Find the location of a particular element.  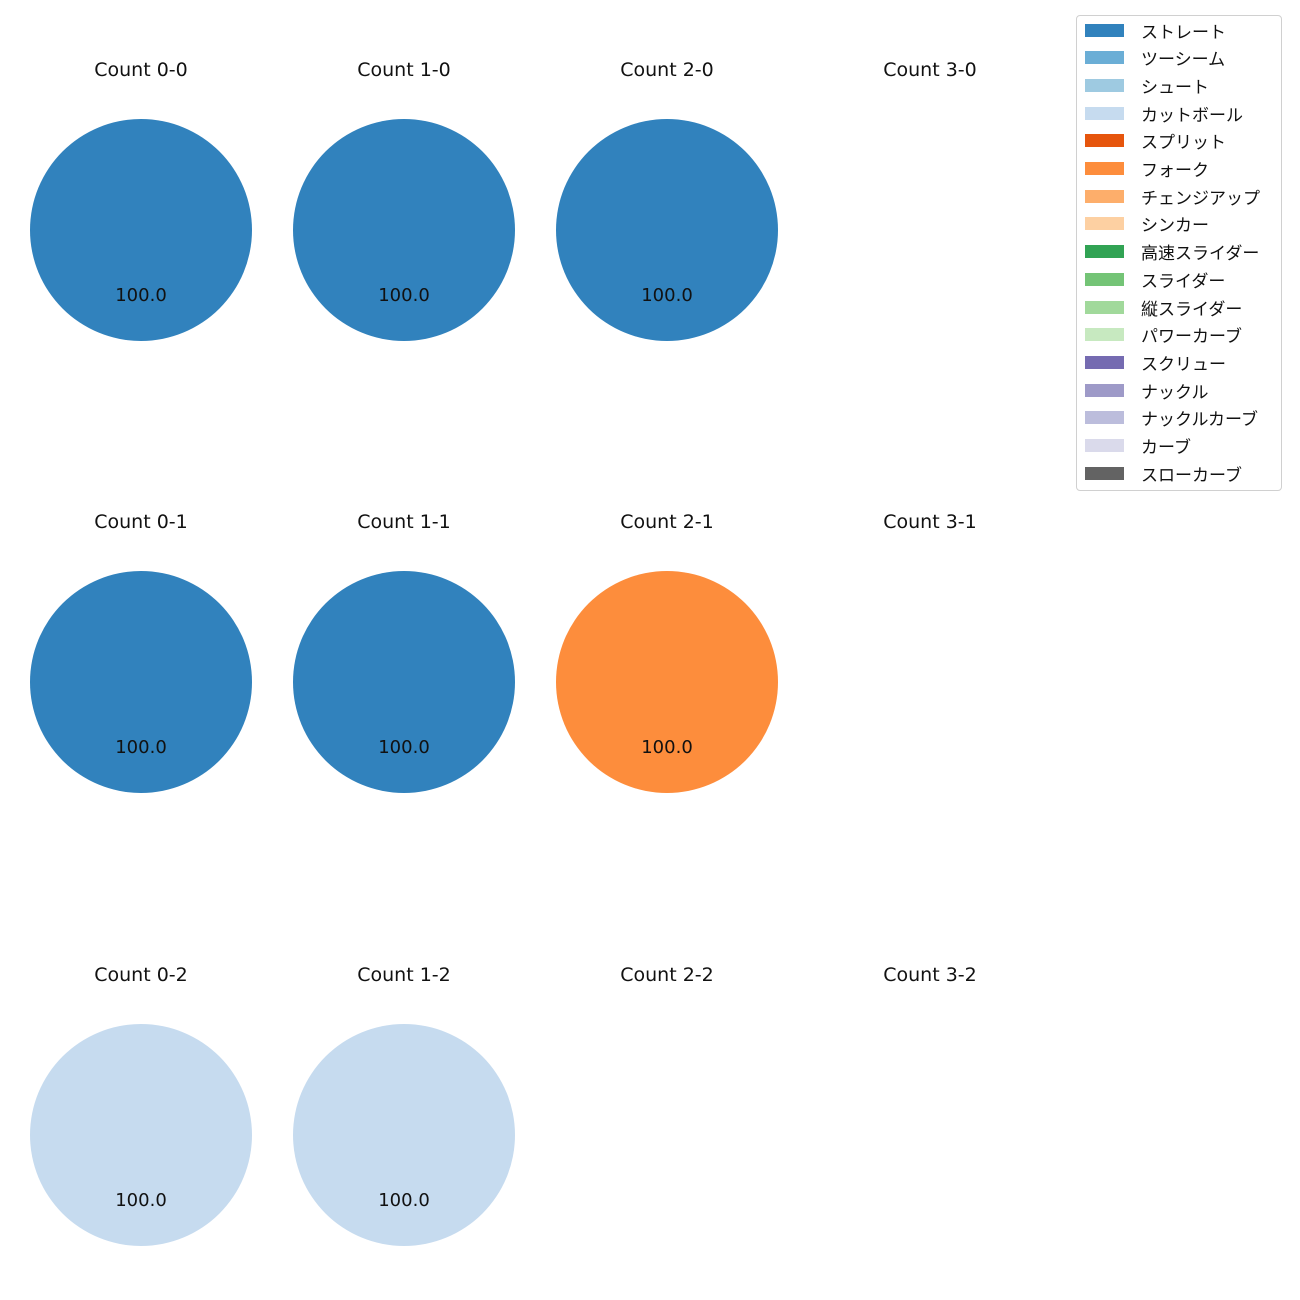

legend-item: シンカー is located at coordinates (1147, 225).